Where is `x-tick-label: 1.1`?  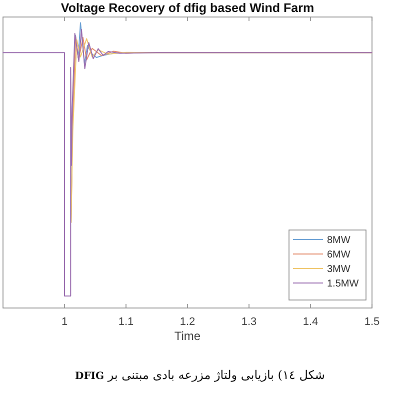 x-tick-label: 1.1 is located at coordinates (126, 322).